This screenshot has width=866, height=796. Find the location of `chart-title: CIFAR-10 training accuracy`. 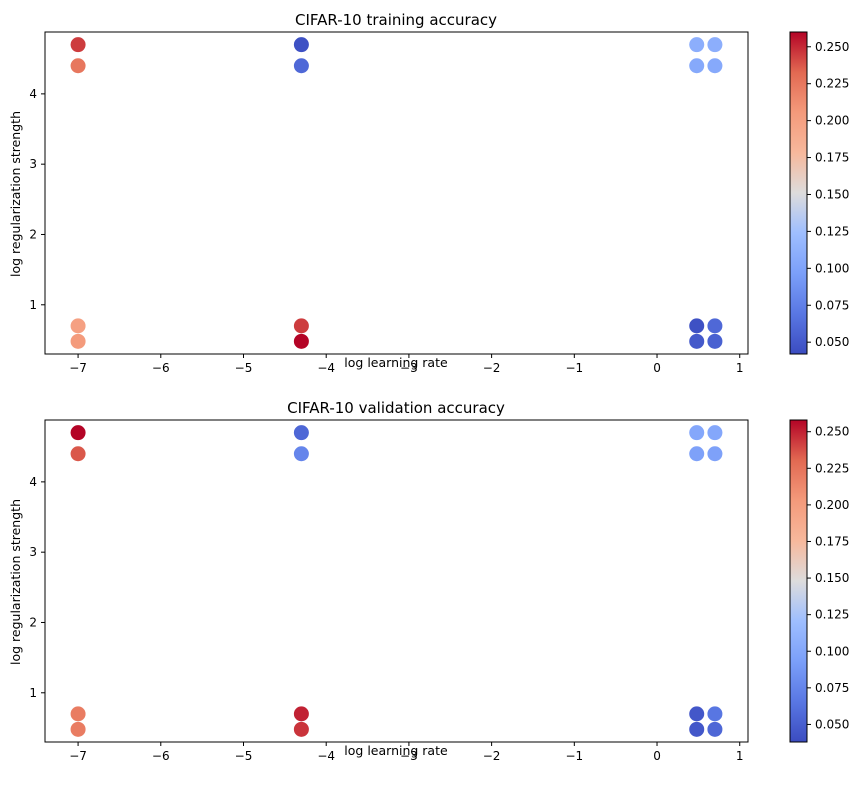

chart-title: CIFAR-10 training accuracy is located at coordinates (396, 20).